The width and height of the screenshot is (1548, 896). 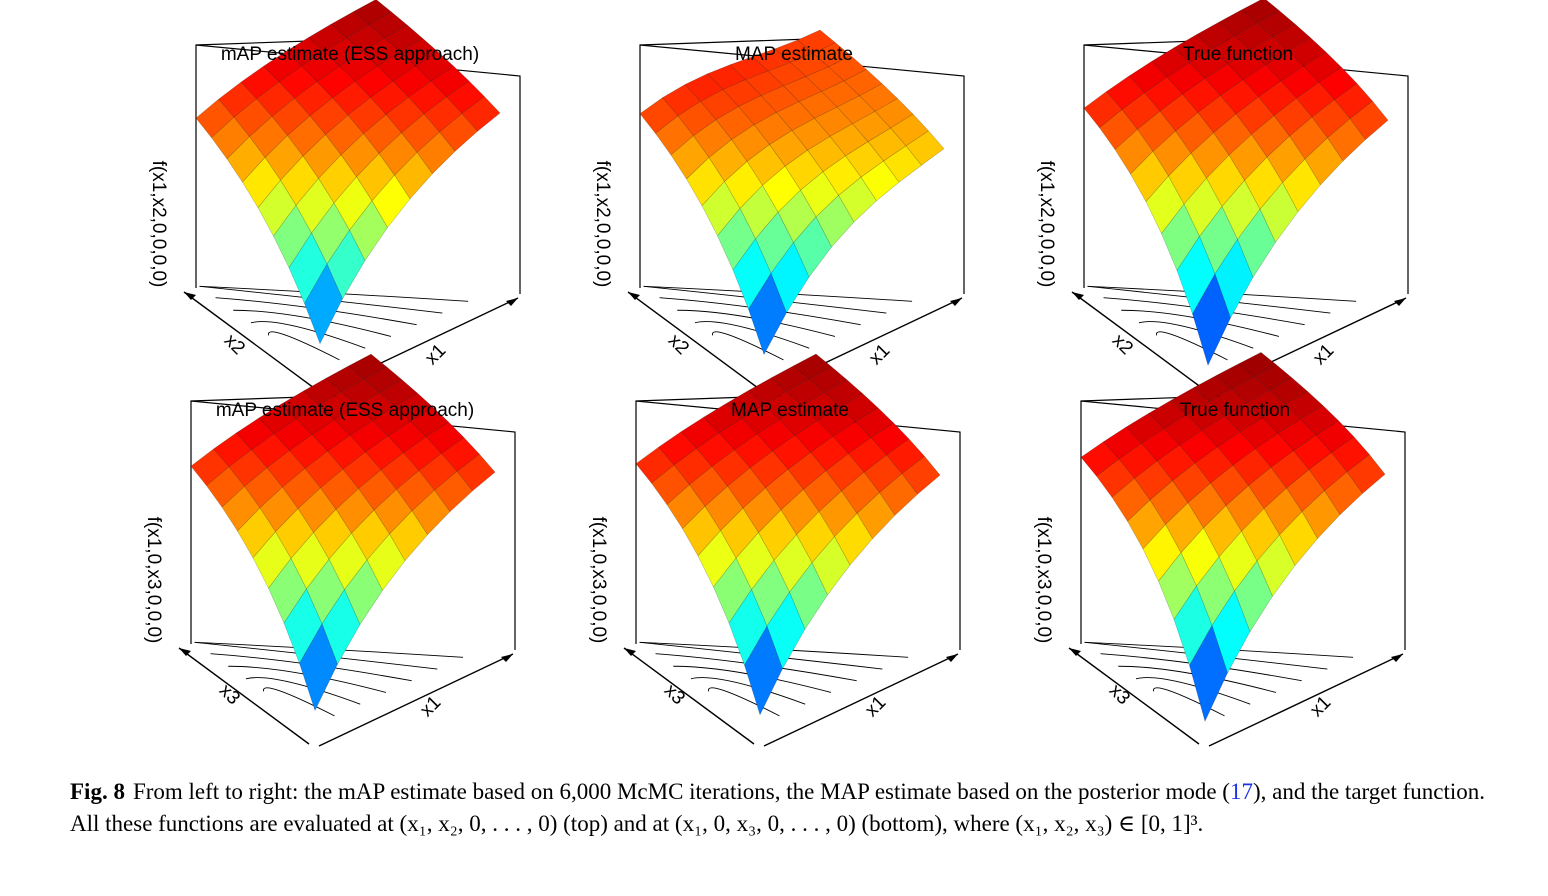 I want to click on surface-panel: True function f(x1,0,x3,0,0,0) x3 x1, so click(x=1235, y=554).